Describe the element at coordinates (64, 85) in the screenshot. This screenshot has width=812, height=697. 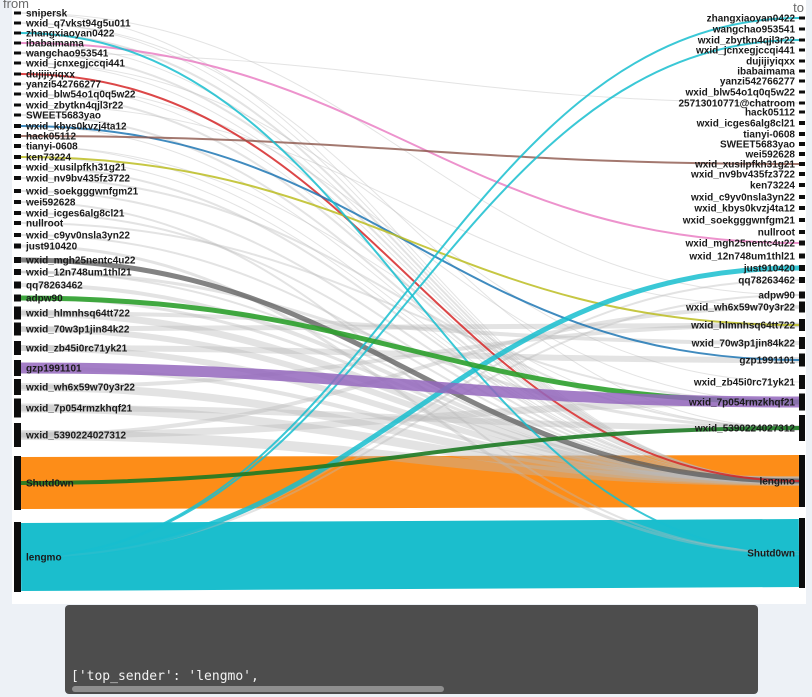
I see `sankey-node-label: yanzi542766277` at that location.